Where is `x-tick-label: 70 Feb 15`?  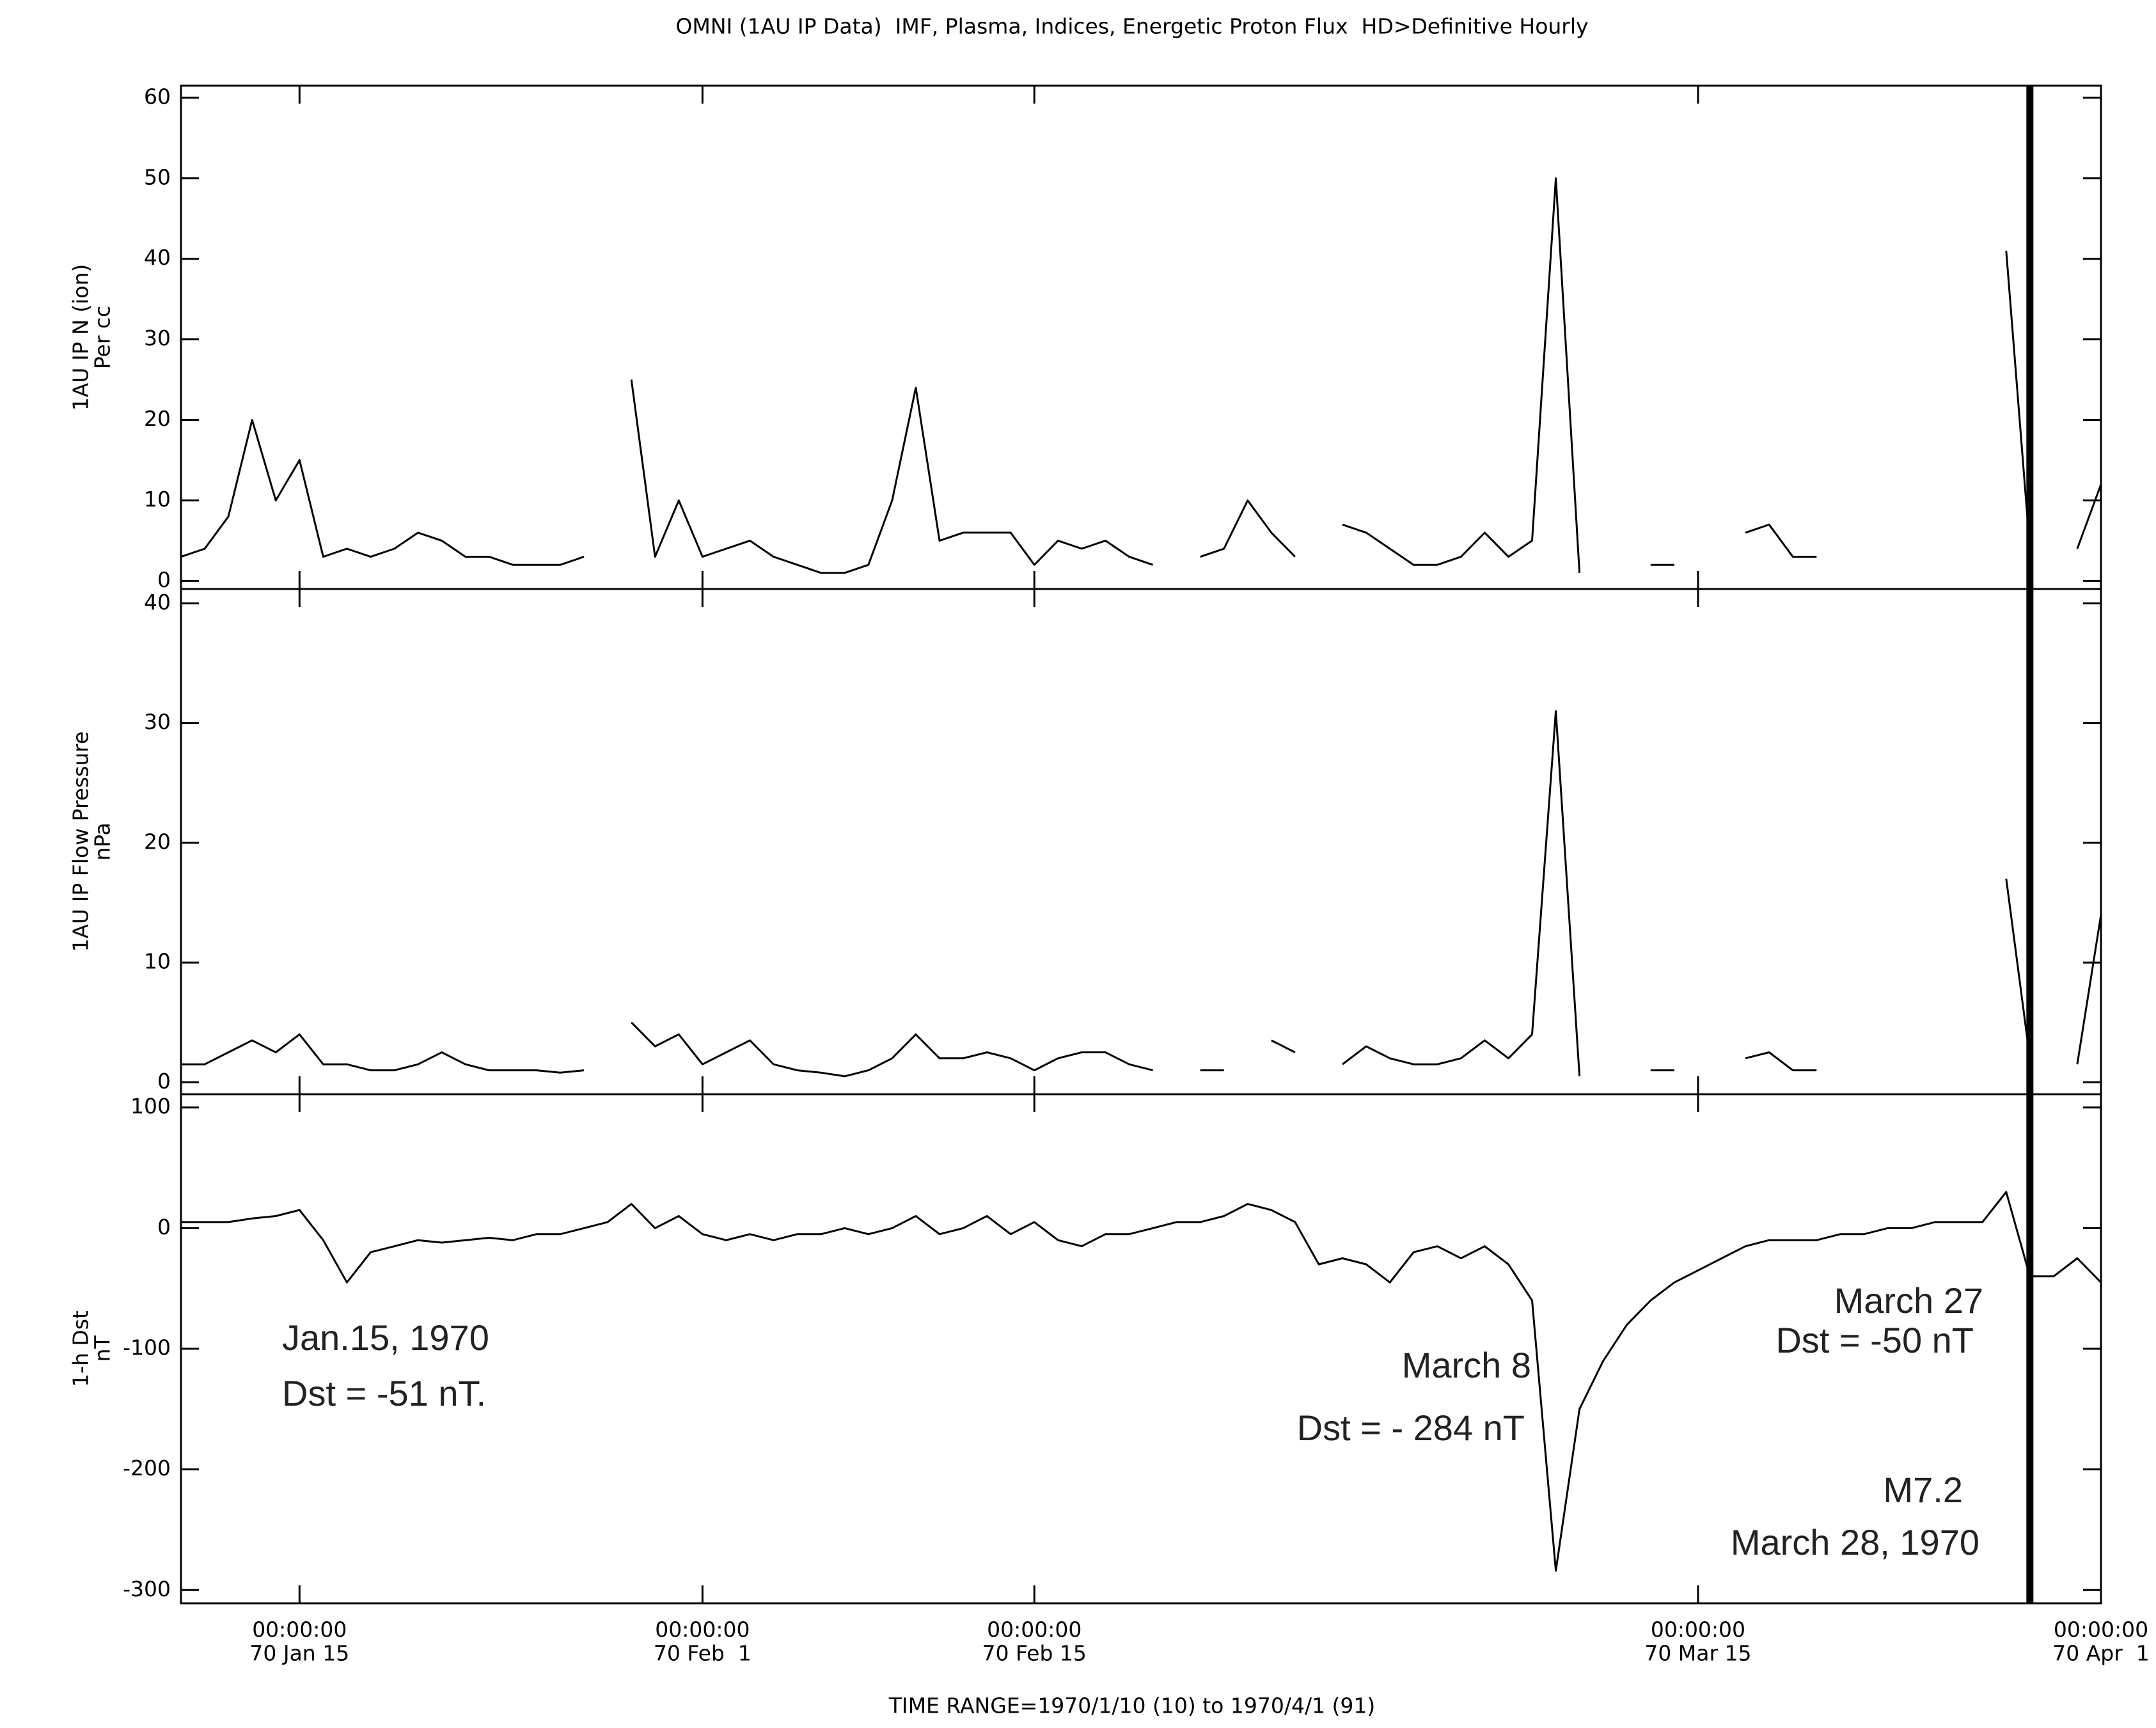
x-tick-label: 70 Feb 15 is located at coordinates (1034, 1653).